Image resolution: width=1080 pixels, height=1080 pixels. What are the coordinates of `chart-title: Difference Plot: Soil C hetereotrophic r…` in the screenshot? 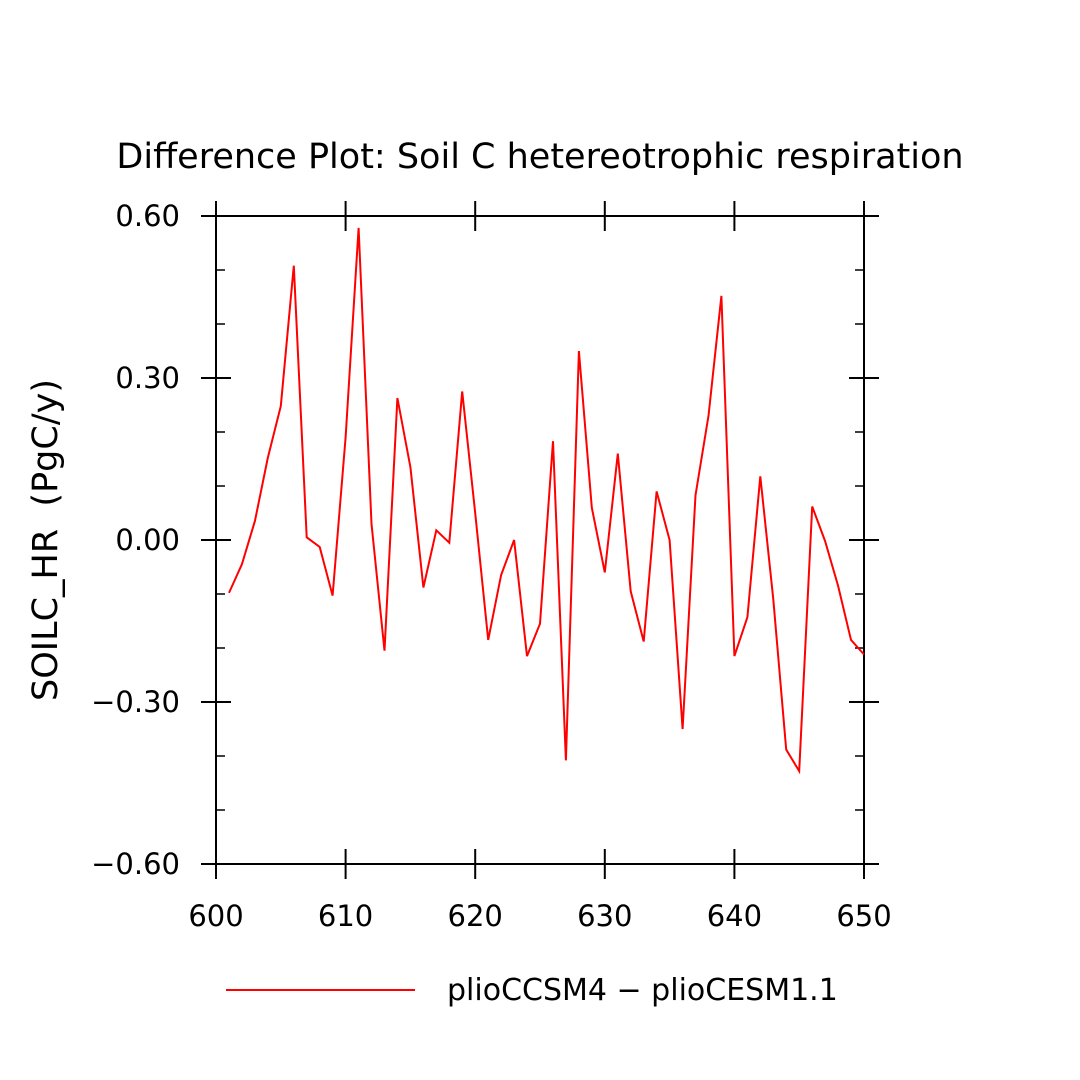 It's located at (539, 157).